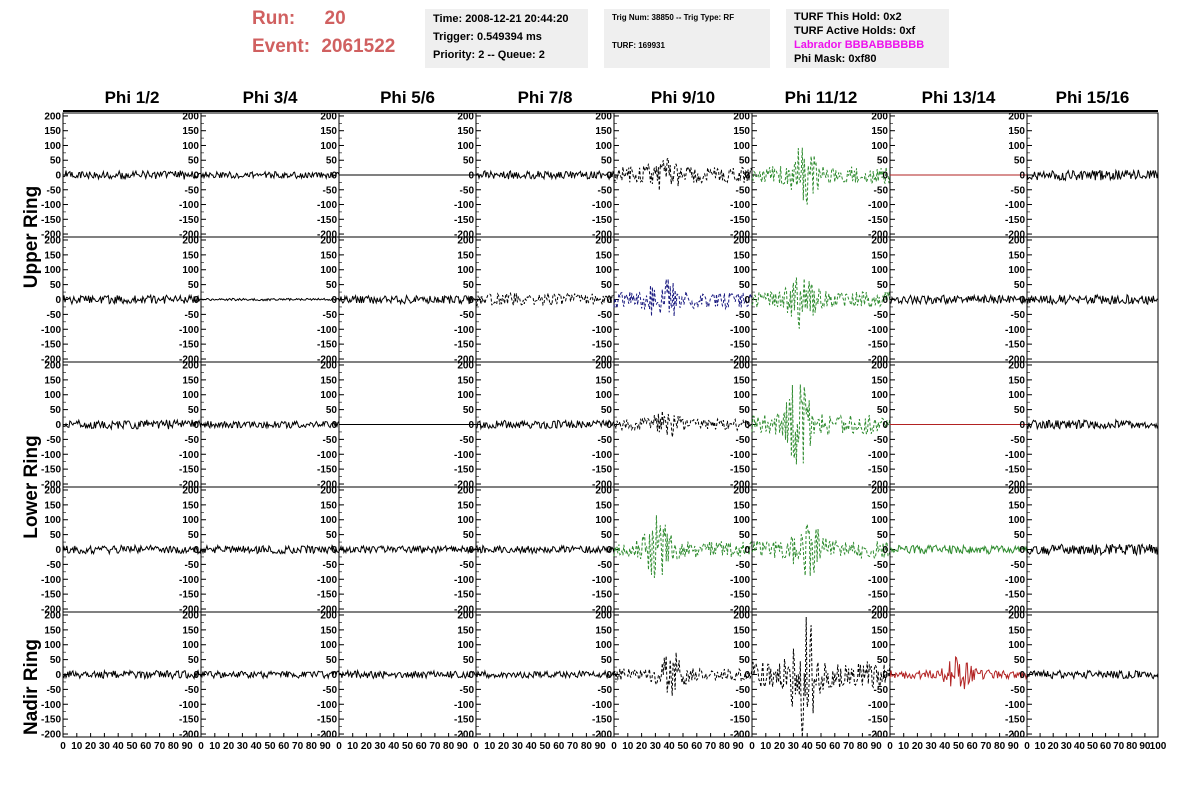 The width and height of the screenshot is (1196, 787). Describe the element at coordinates (835, 59) in the screenshot. I see `phi-mask-text: Phi Mask: 0xf80` at that location.